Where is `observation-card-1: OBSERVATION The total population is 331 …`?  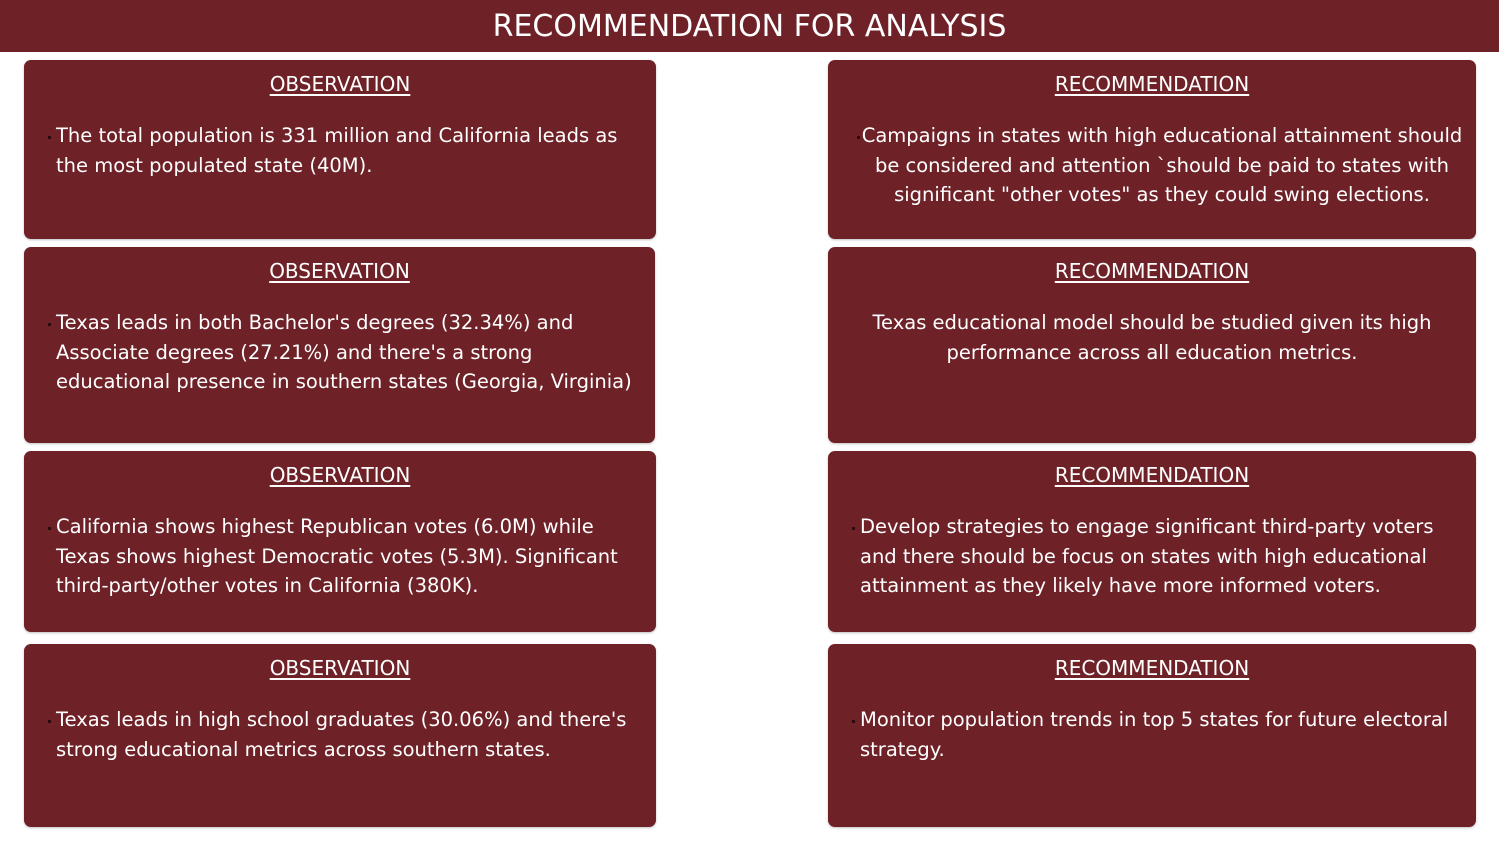
observation-card-1: OBSERVATION The total population is 331 … is located at coordinates (340, 149).